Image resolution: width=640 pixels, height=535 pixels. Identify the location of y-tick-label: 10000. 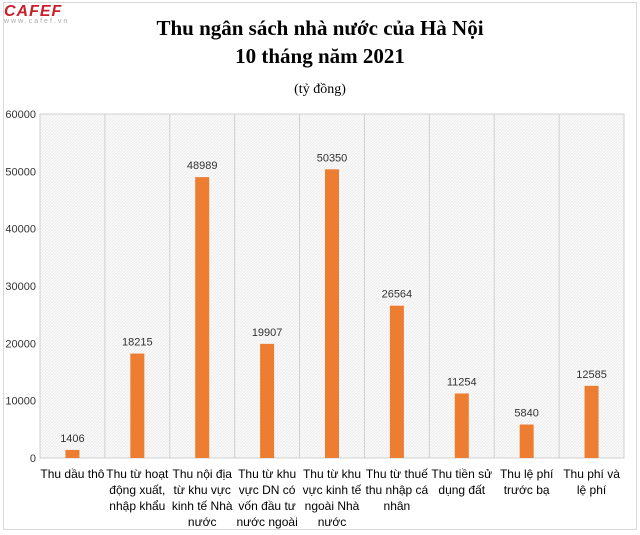
(20, 402).